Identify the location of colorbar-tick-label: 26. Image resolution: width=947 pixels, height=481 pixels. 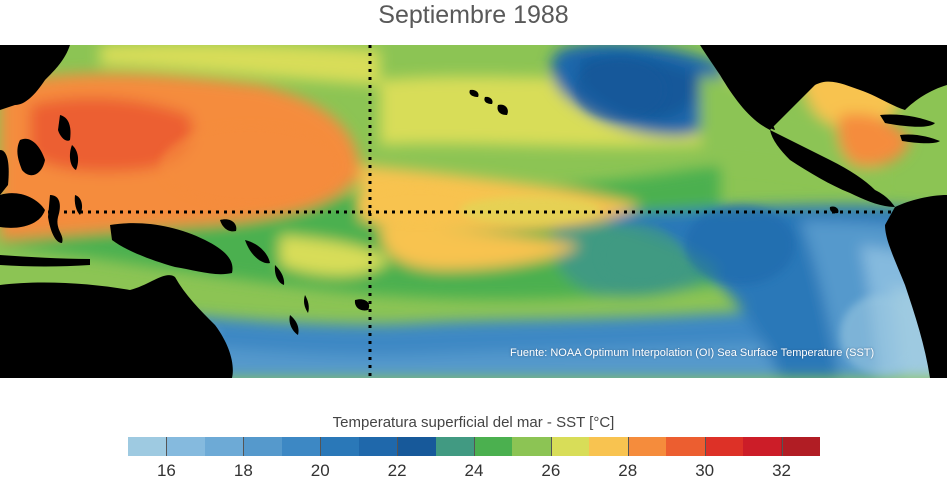
(551, 470).